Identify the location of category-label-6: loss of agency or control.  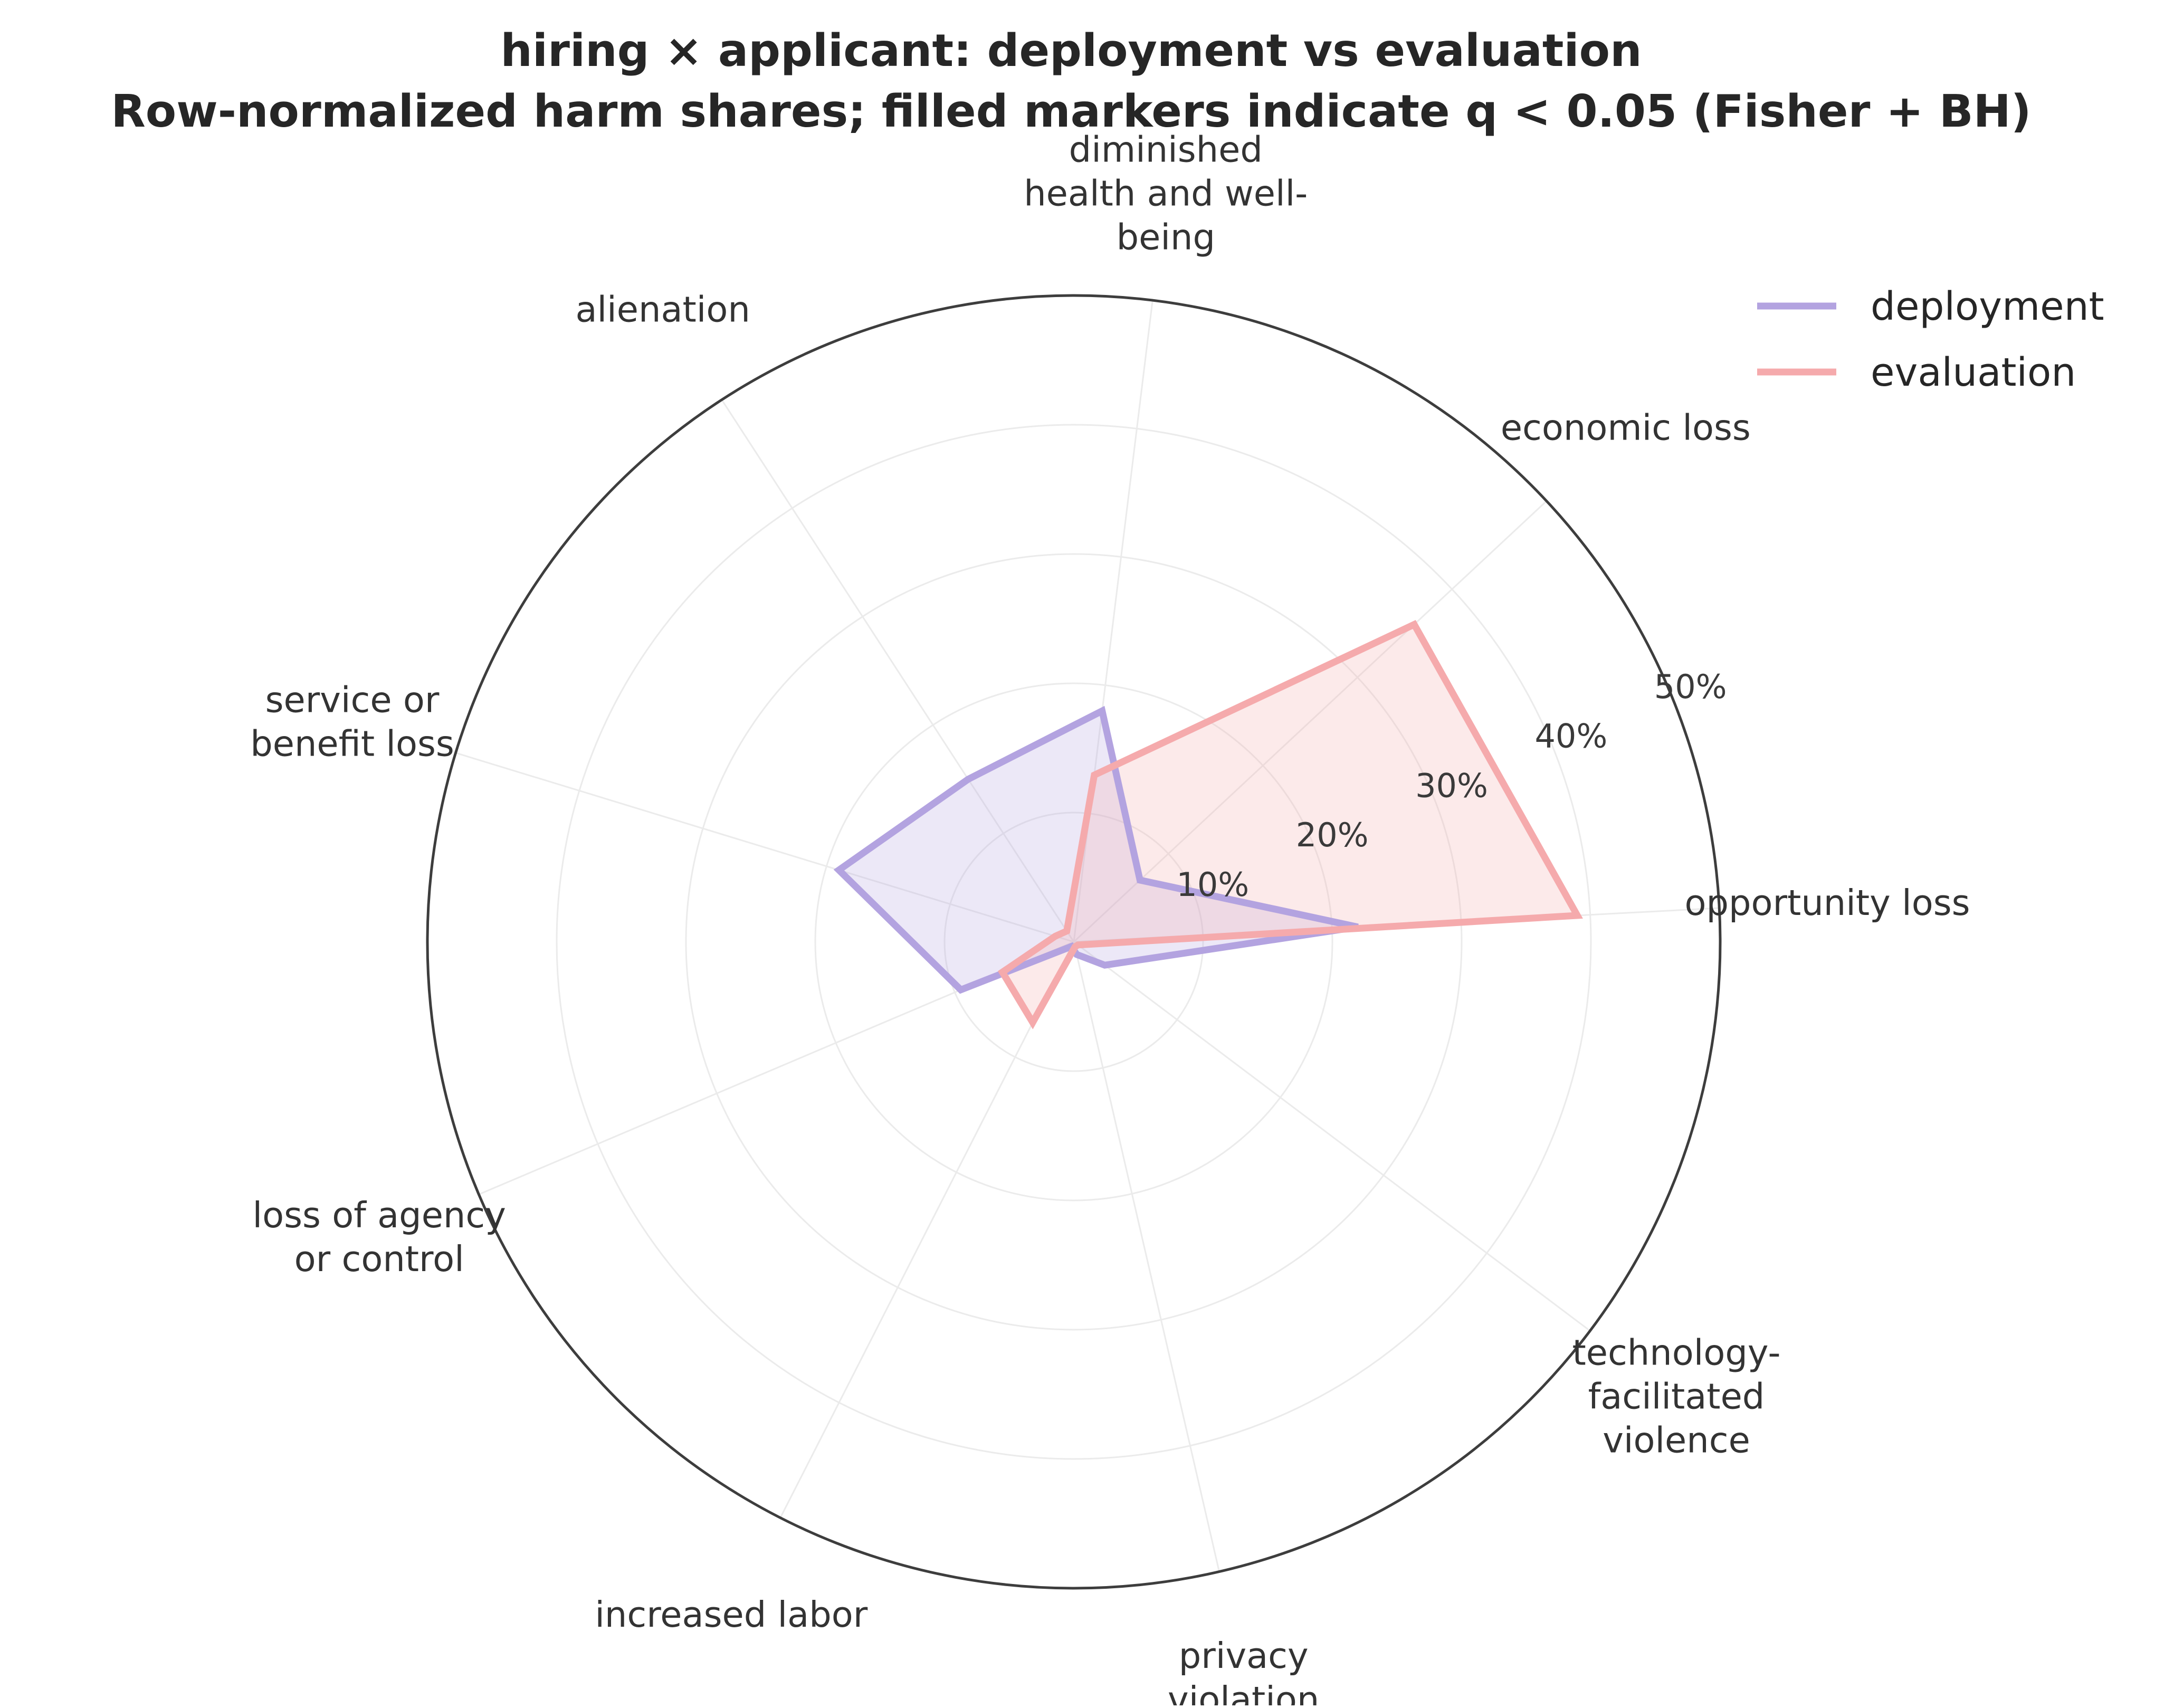
(380, 1237).